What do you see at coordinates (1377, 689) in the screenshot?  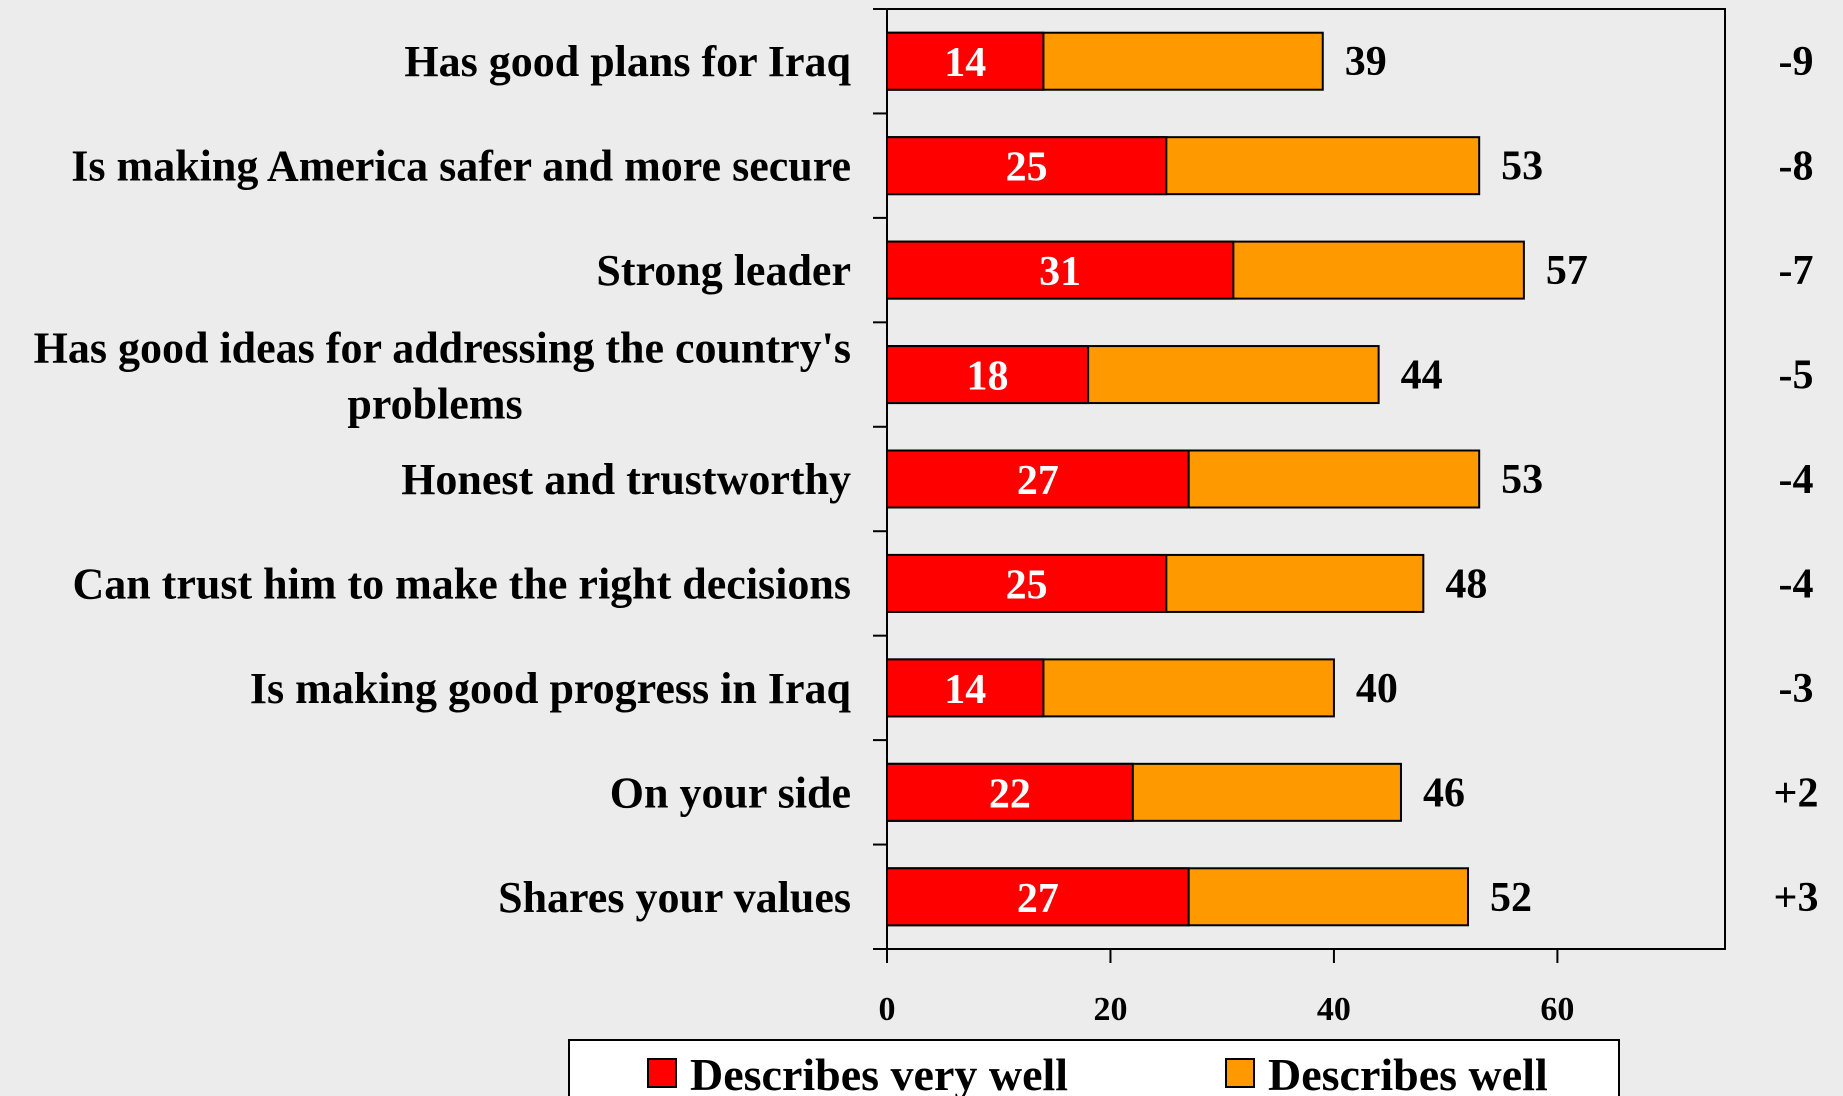 I see `data-label-well: 40` at bounding box center [1377, 689].